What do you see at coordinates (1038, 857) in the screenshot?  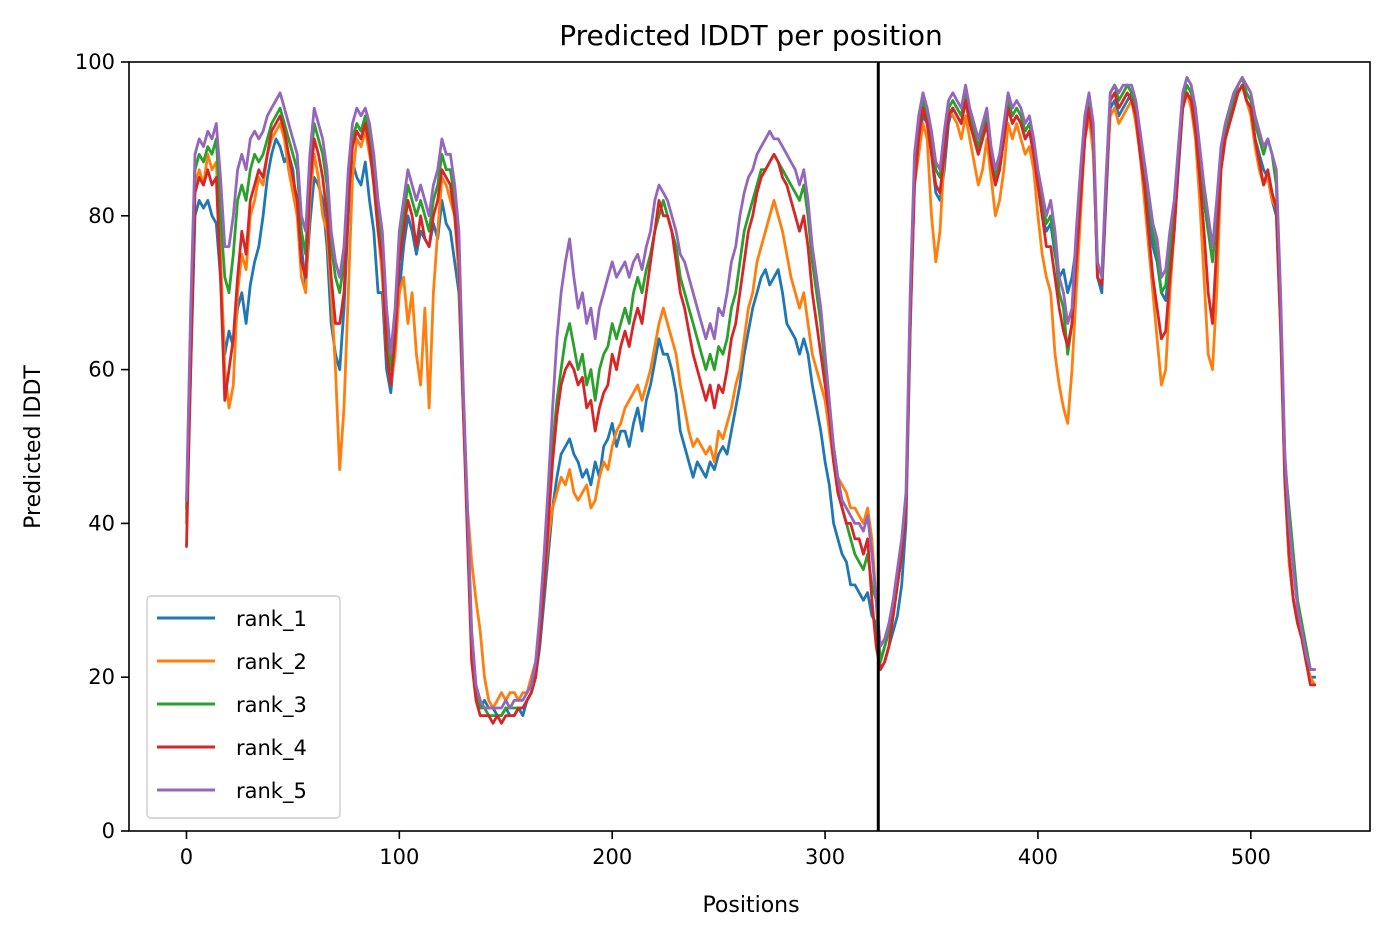 I see `x-tick-label: 400` at bounding box center [1038, 857].